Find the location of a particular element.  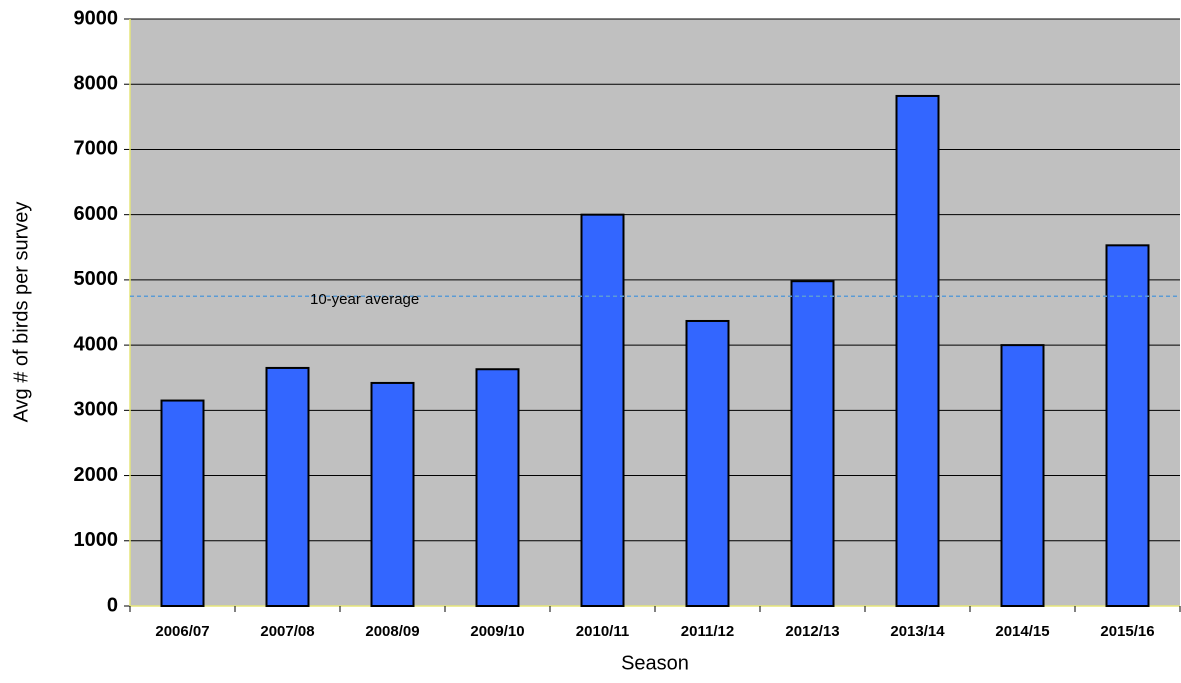

x-tick-label: 2007/08 is located at coordinates (287, 631).